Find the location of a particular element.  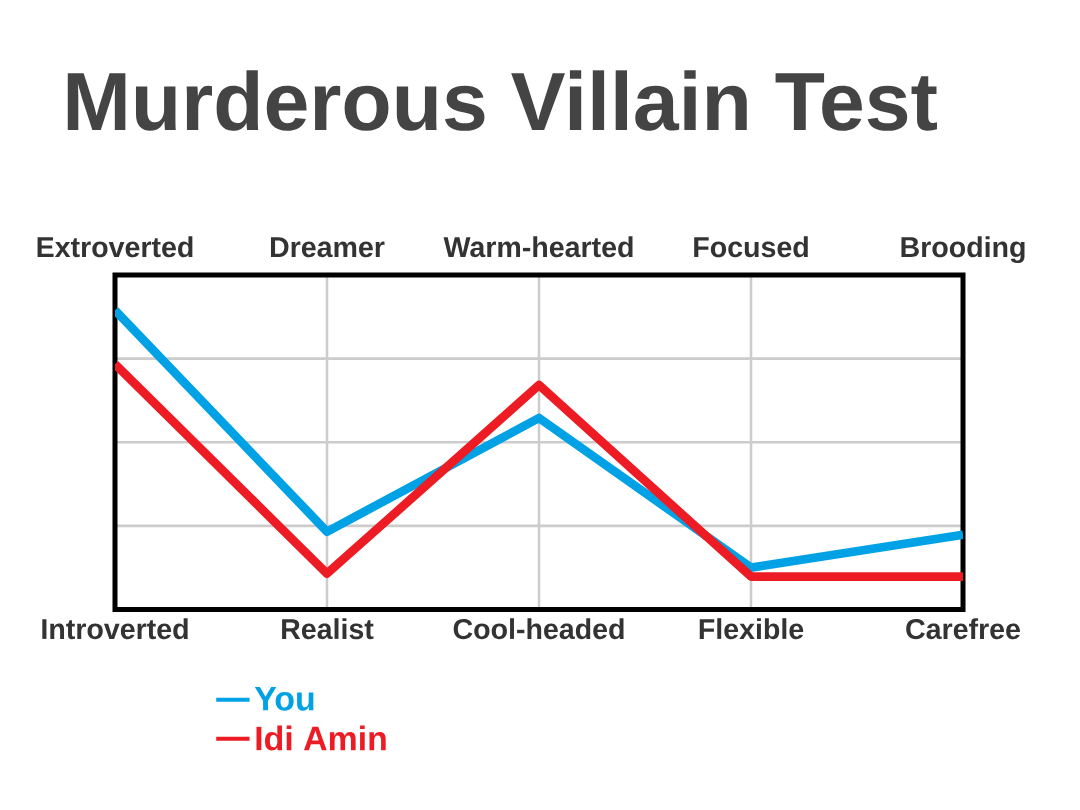

legend-label: Idi Amin is located at coordinates (321, 738).